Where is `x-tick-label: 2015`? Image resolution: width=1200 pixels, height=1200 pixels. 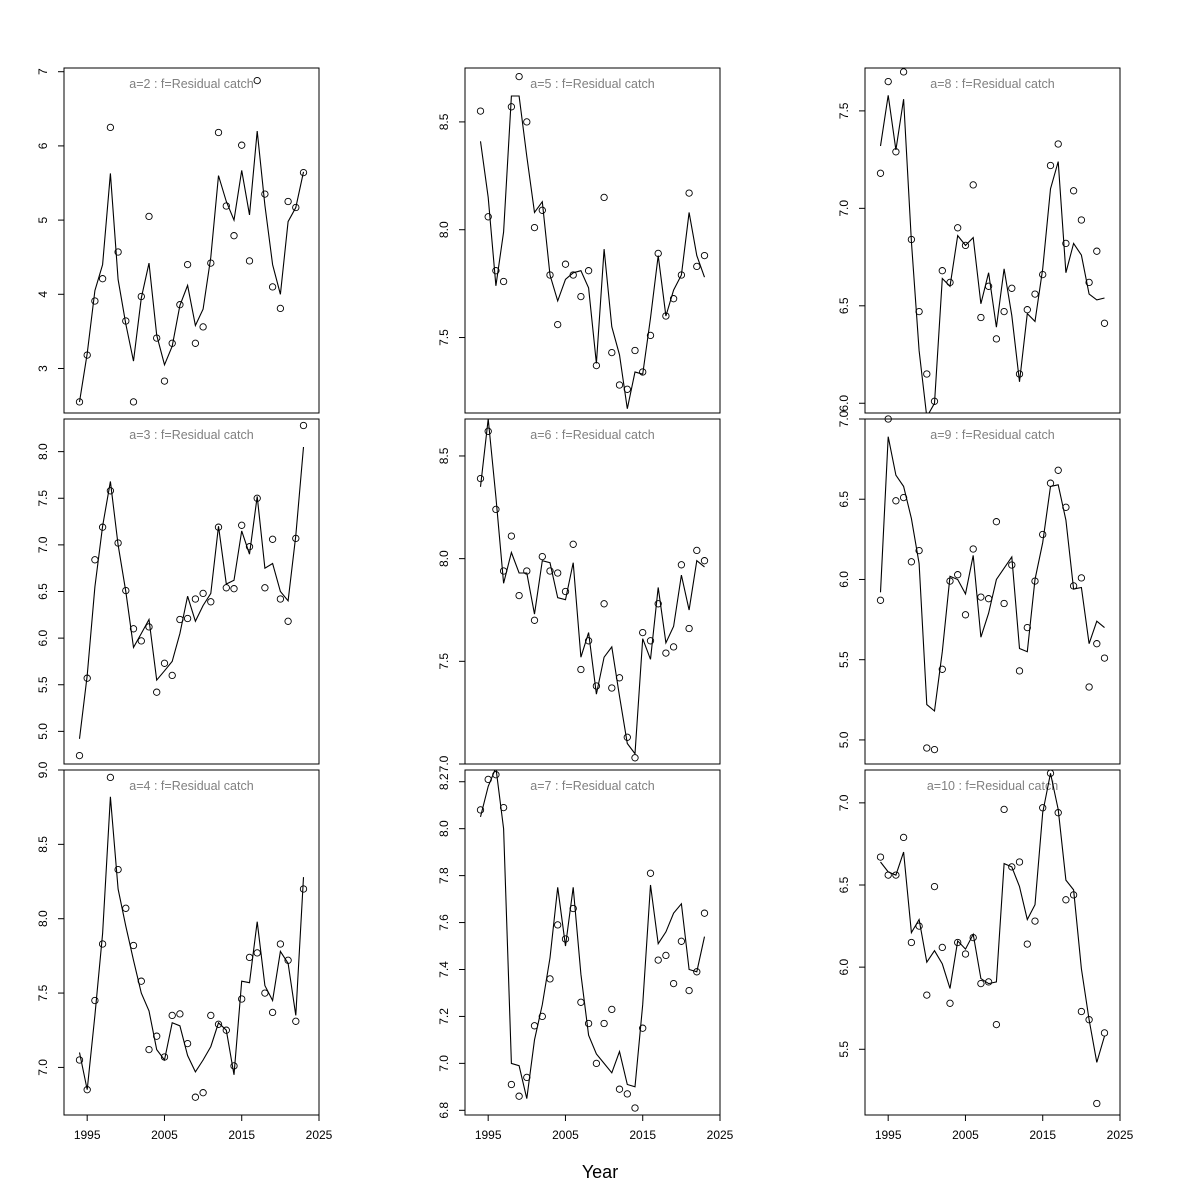 x-tick-label: 2015 is located at coordinates (1042, 1135).